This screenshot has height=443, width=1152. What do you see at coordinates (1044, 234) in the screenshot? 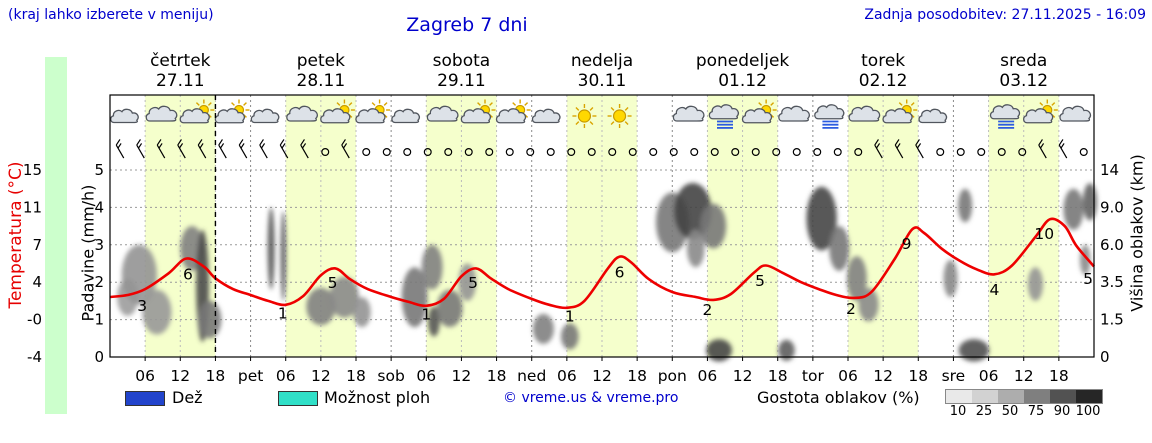
I see `temperature-value-label: 10` at bounding box center [1044, 234].